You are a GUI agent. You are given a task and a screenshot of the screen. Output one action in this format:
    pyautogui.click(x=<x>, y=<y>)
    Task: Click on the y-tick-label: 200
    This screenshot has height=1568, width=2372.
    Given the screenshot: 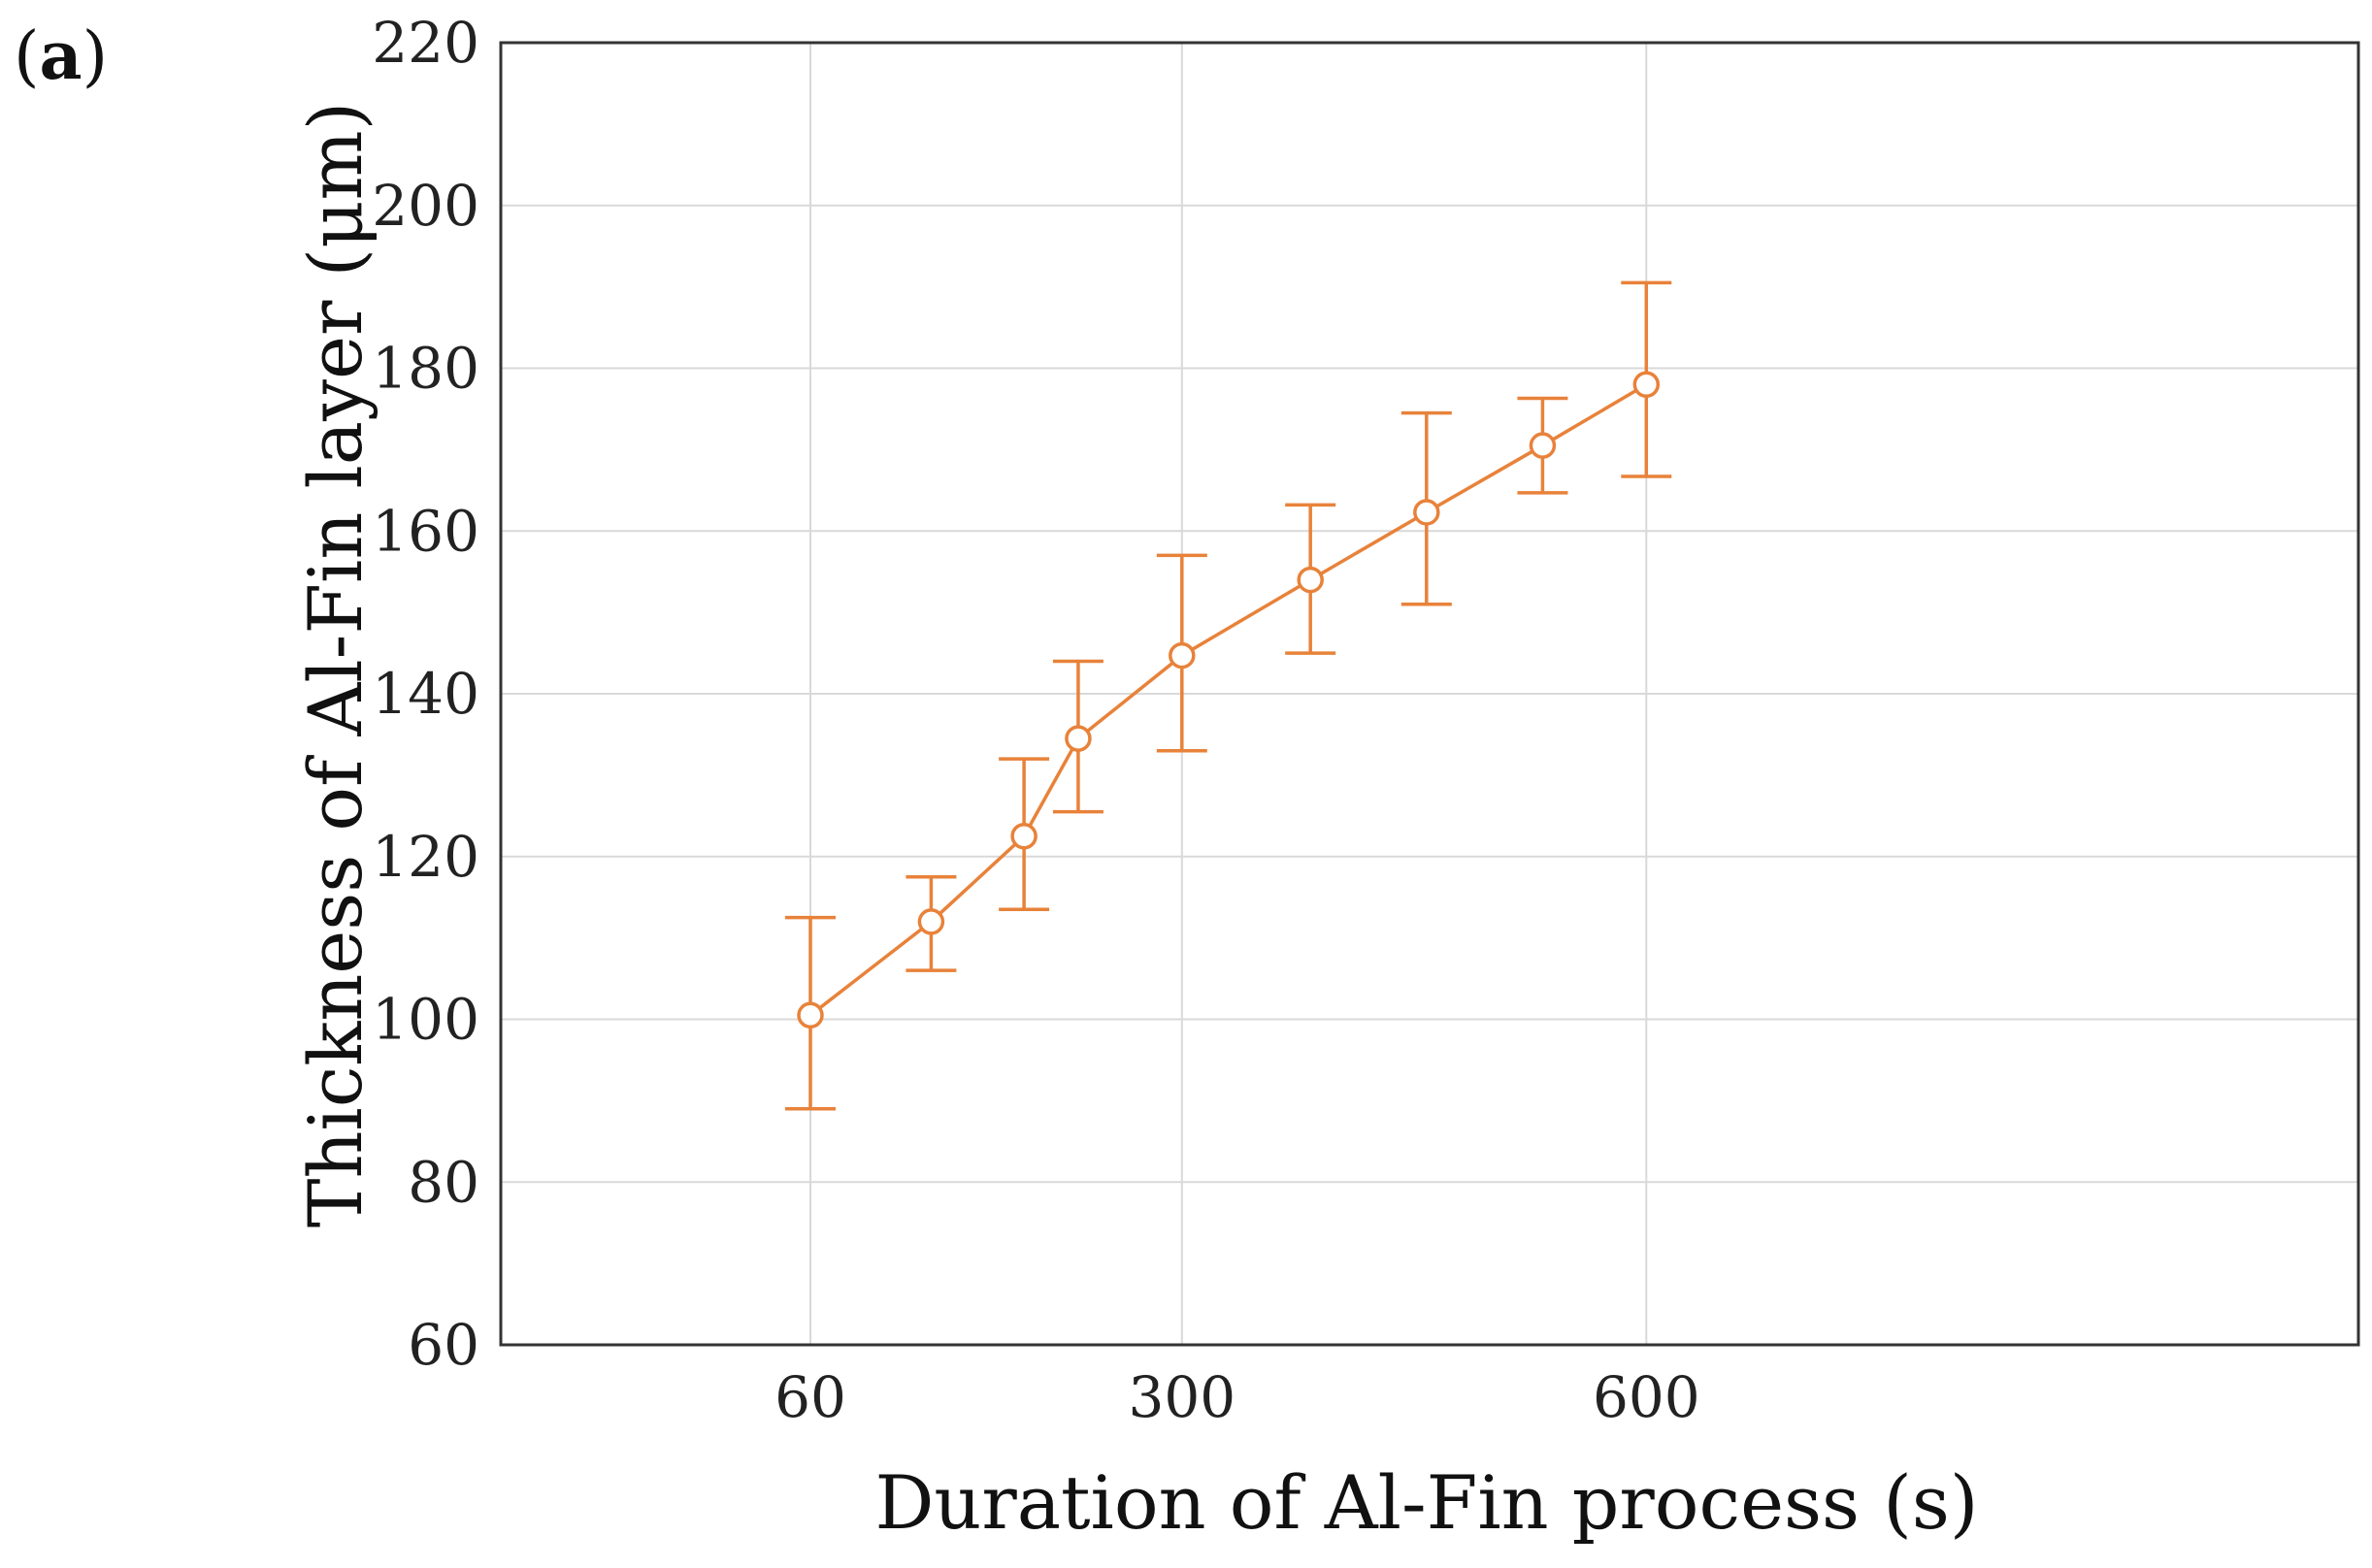 What is the action you would take?
    pyautogui.click(x=425, y=206)
    